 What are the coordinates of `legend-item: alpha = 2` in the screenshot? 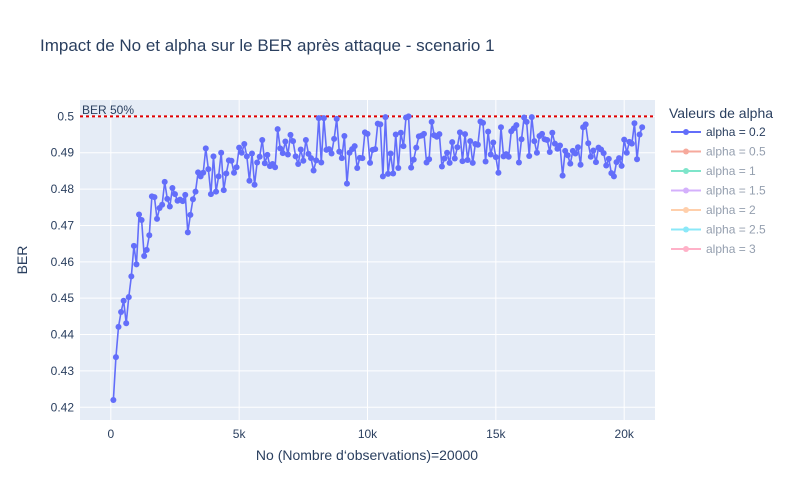 It's located at (713, 210).